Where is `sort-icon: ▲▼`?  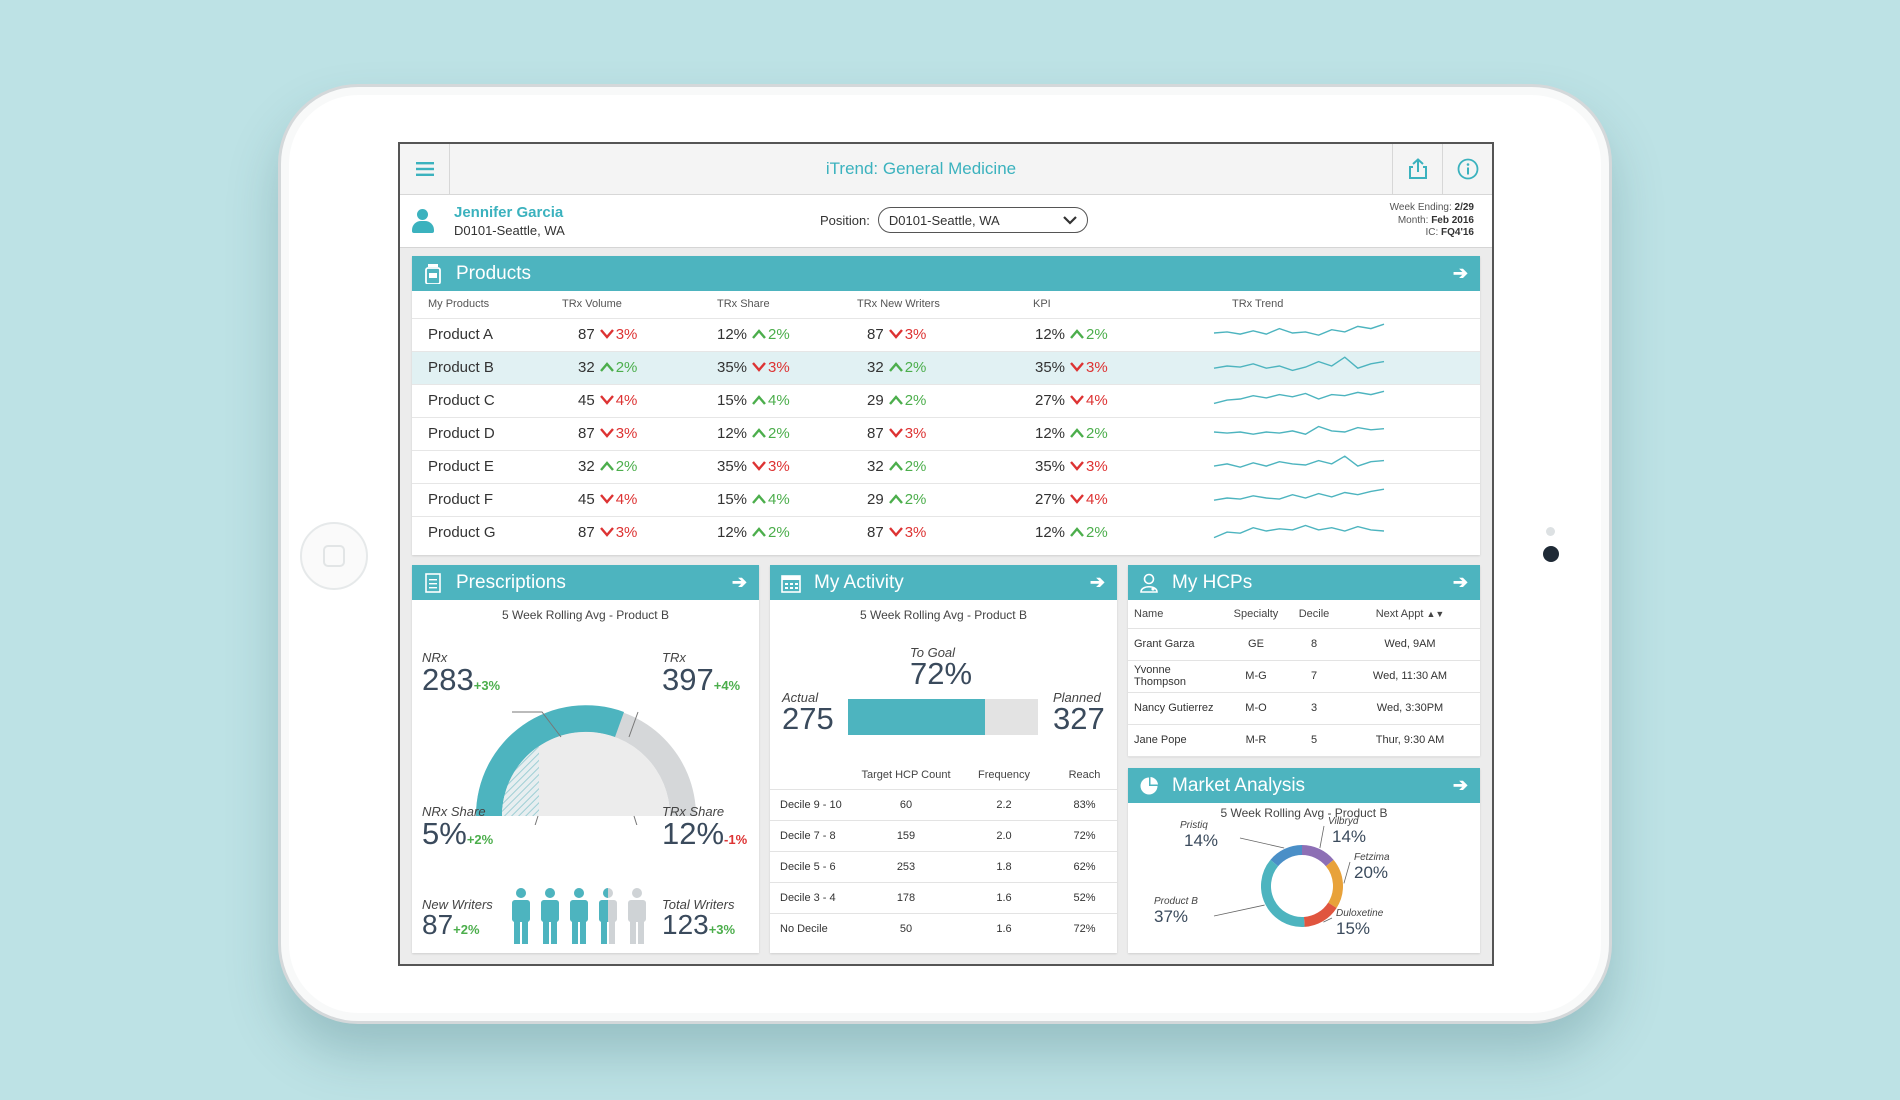
sort-icon: ▲▼ is located at coordinates (1435, 613).